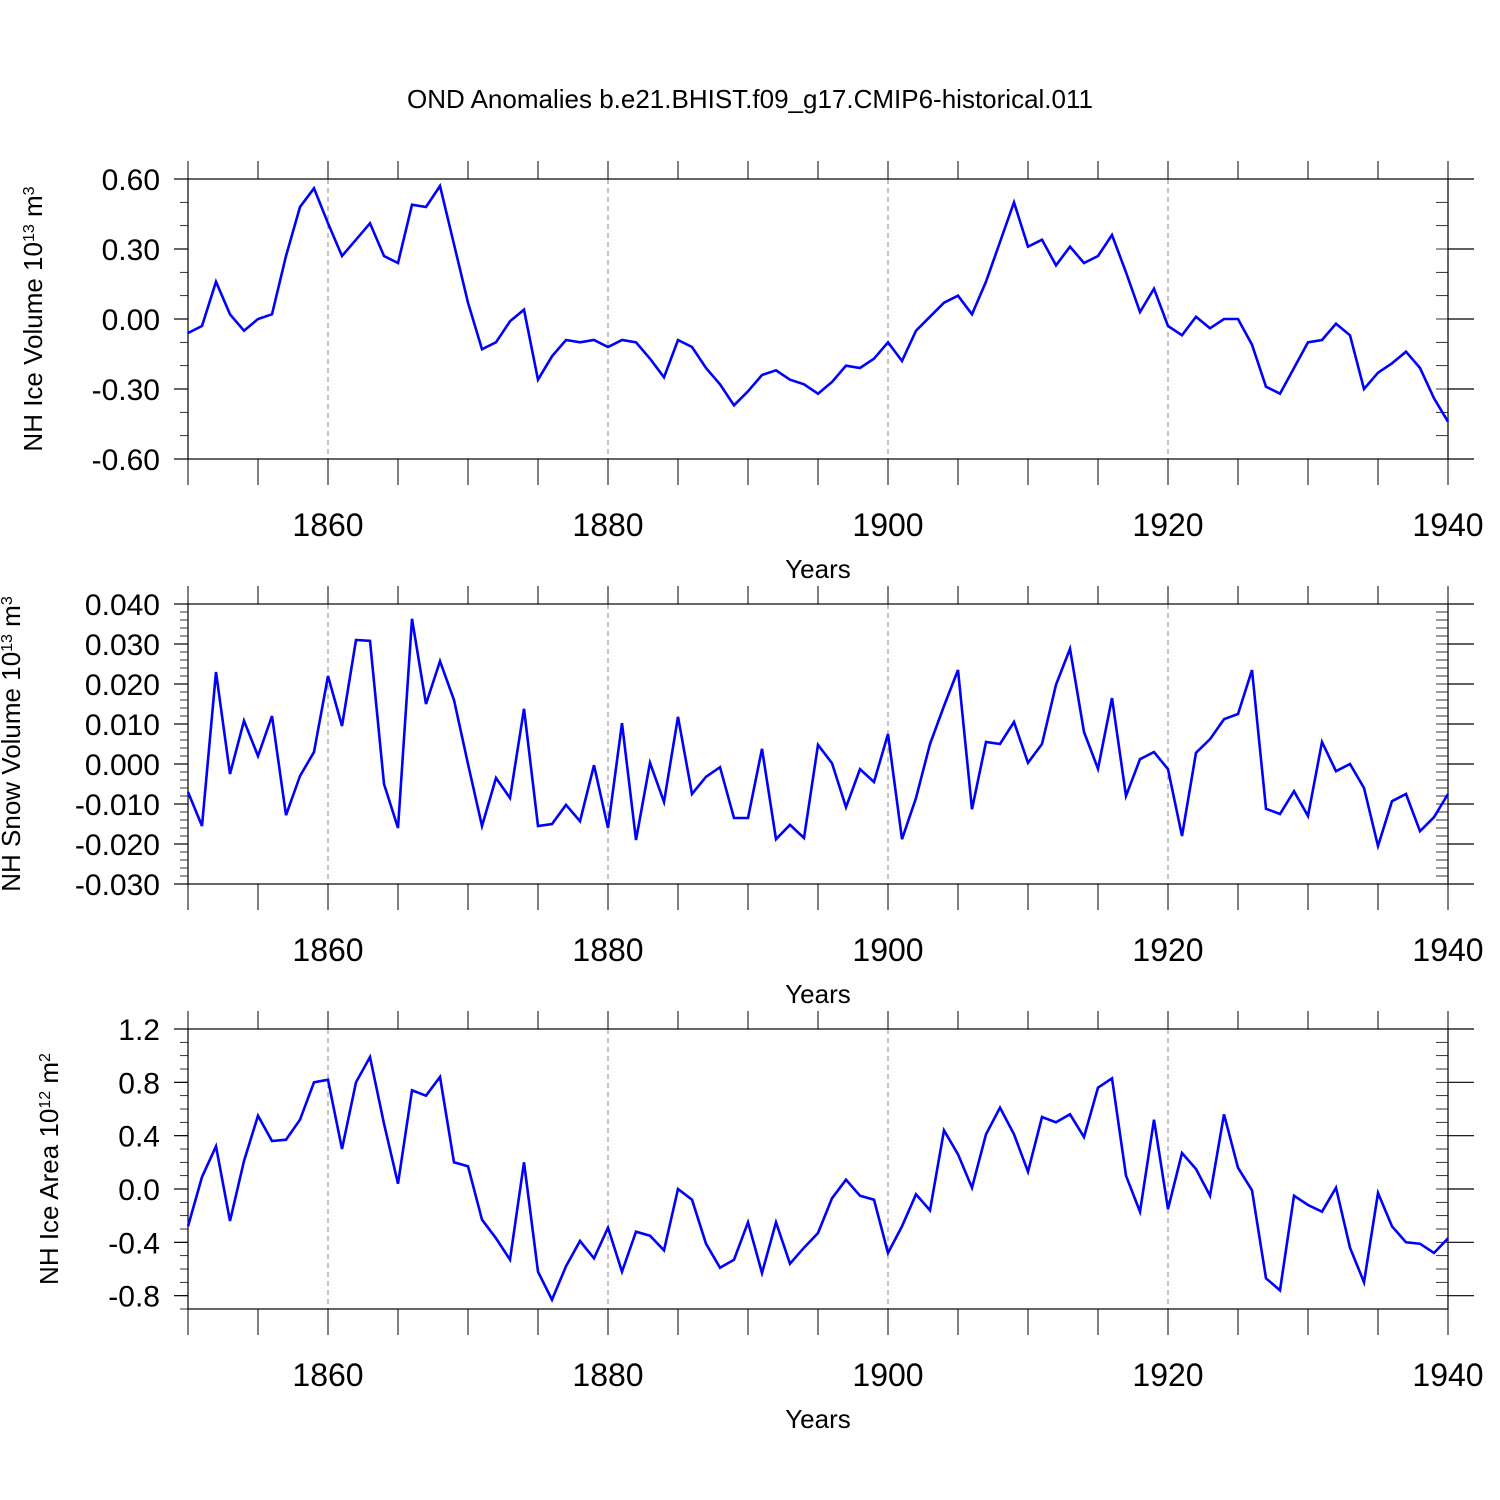  I want to click on y-axis-label: NH Ice Volume 1013 m3, so click(33, 318).